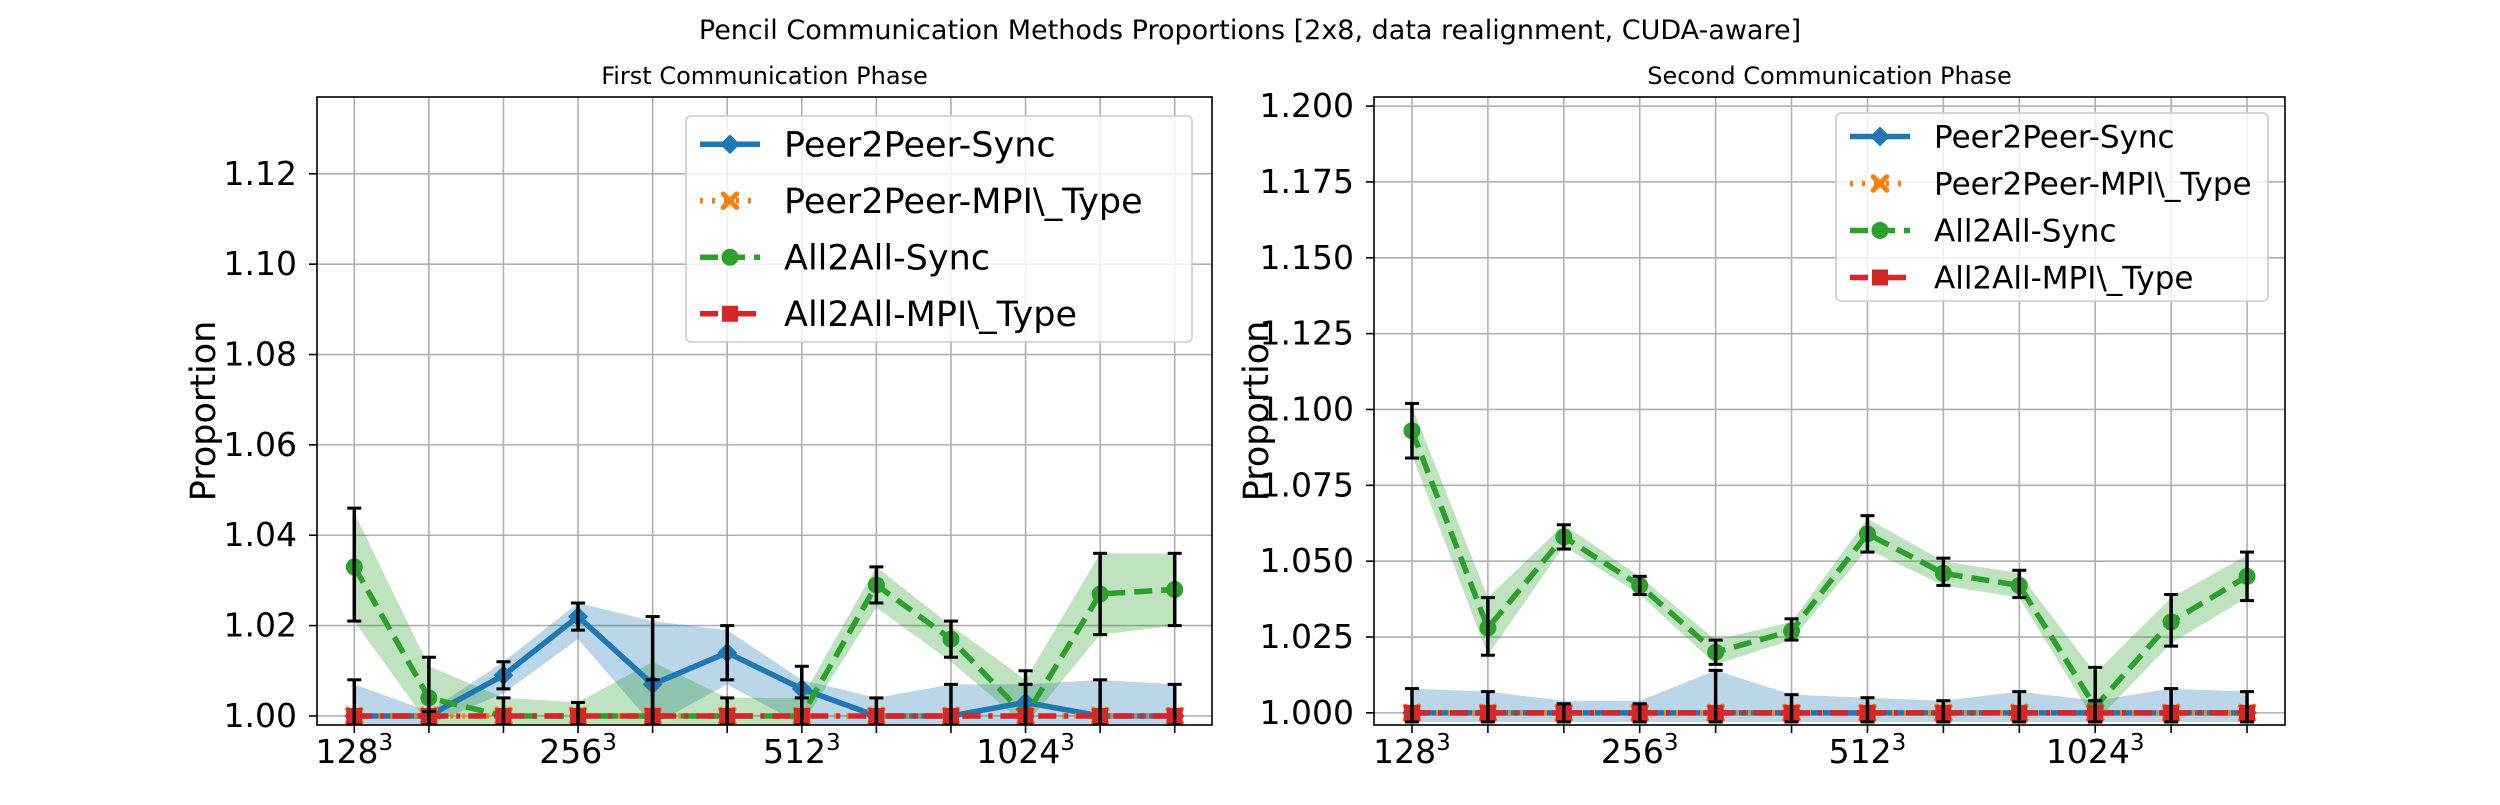 This screenshot has width=2500, height=805. What do you see at coordinates (1307, 484) in the screenshot?
I see `y-tick-label: 1.075` at bounding box center [1307, 484].